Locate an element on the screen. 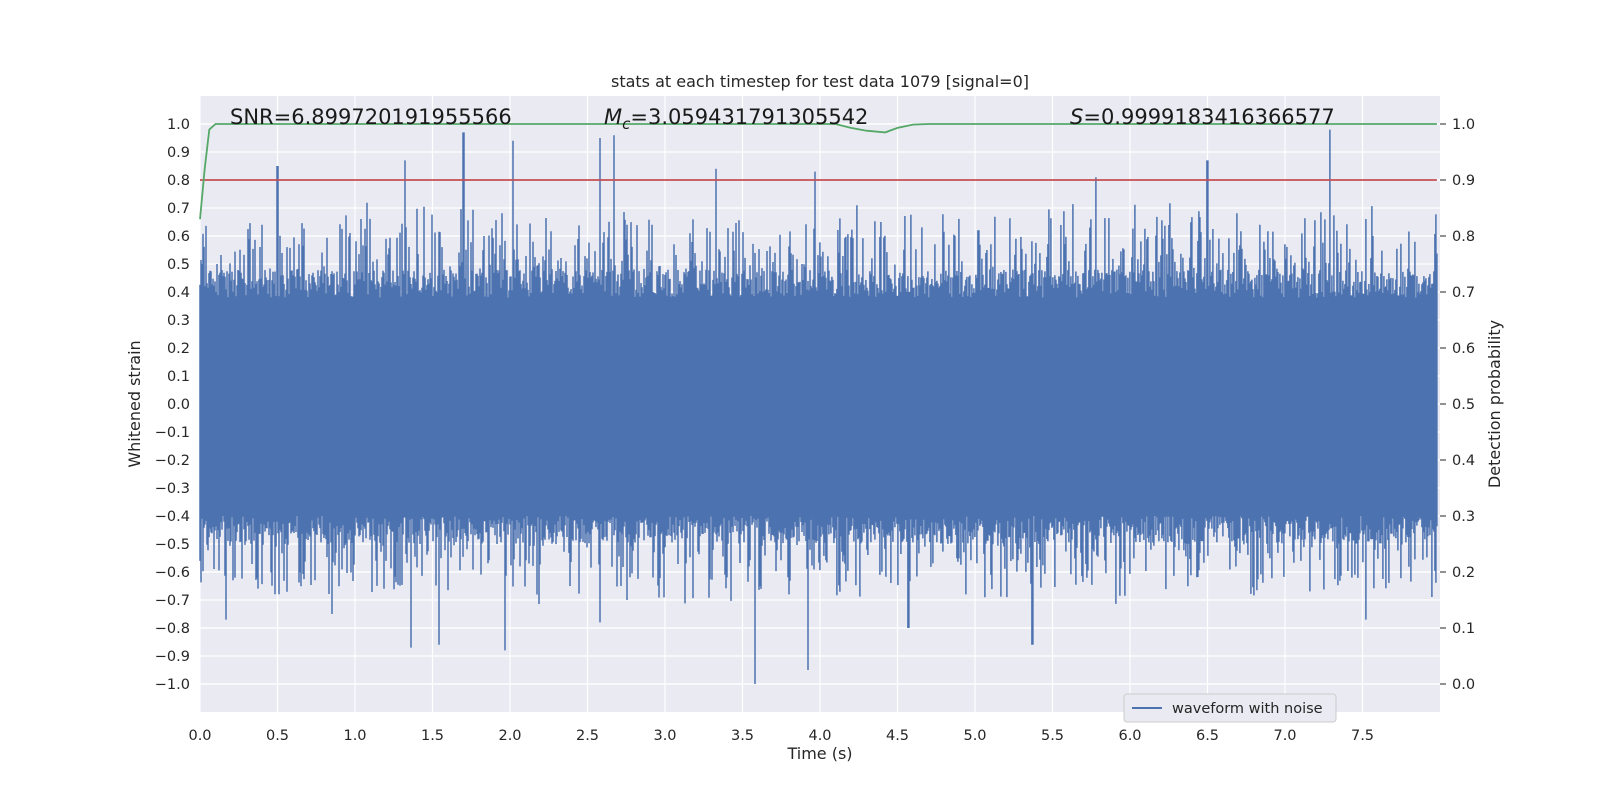  y2-tick-label: 0.0 is located at coordinates (1463, 685).